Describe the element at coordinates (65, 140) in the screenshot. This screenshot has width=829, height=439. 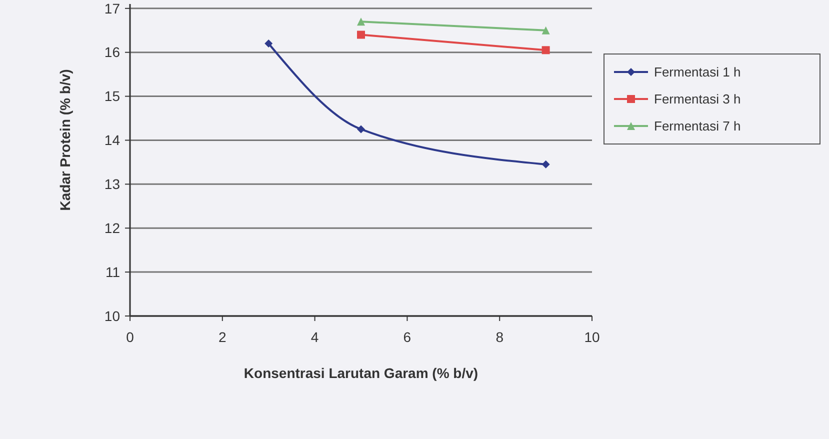
I see `y-axis-title: Kadar Protein (% b/v)` at that location.